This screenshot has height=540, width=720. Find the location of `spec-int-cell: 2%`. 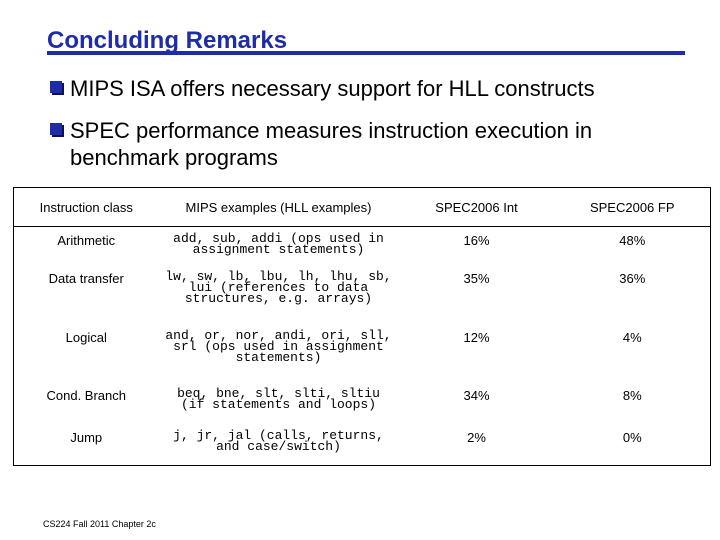

spec-int-cell: 2% is located at coordinates (476, 437).